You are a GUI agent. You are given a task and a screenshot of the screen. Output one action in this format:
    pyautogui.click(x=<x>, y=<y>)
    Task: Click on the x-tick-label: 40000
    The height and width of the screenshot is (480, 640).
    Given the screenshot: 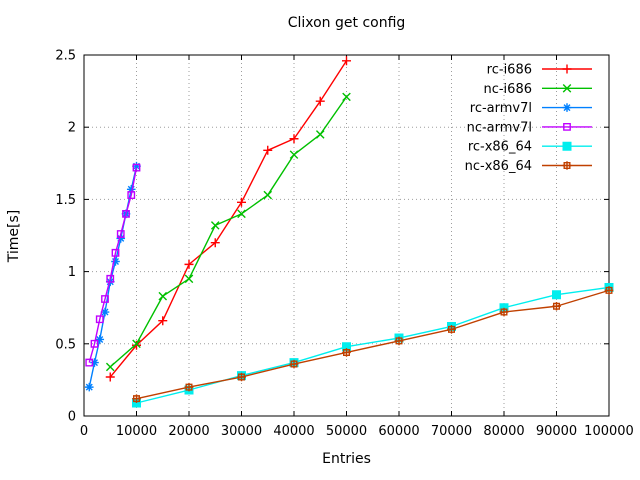 What is the action you would take?
    pyautogui.click(x=293, y=431)
    